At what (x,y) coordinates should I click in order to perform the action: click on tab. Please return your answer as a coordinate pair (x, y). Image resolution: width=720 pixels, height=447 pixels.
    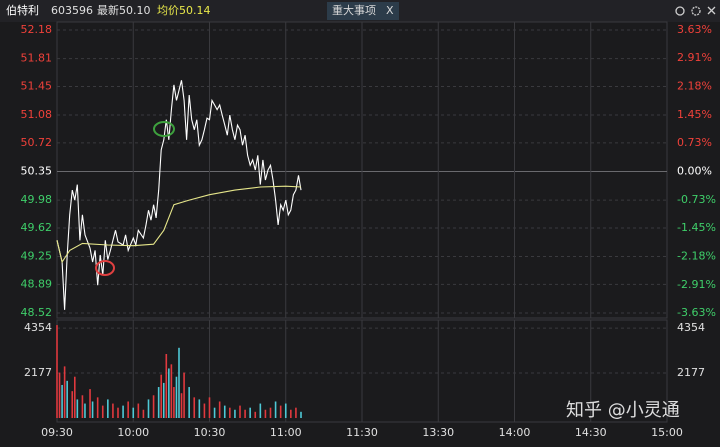
    Looking at the image, I should click on (363, 11).